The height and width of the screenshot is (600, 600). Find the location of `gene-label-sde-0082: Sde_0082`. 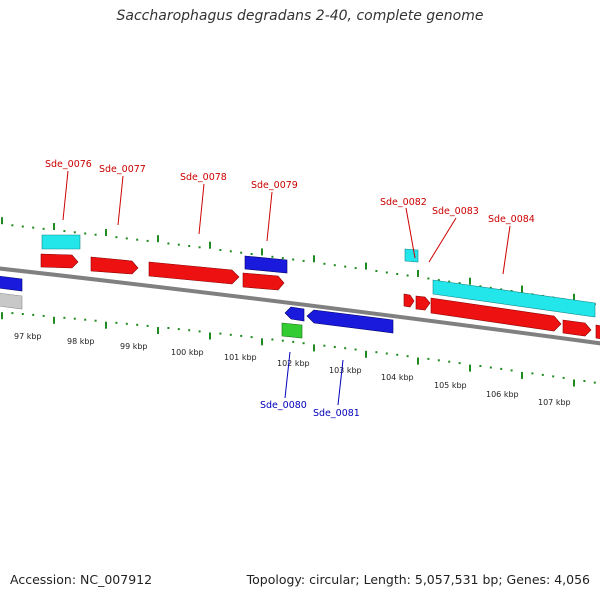

gene-label-sde-0082: Sde_0082 is located at coordinates (403, 202).